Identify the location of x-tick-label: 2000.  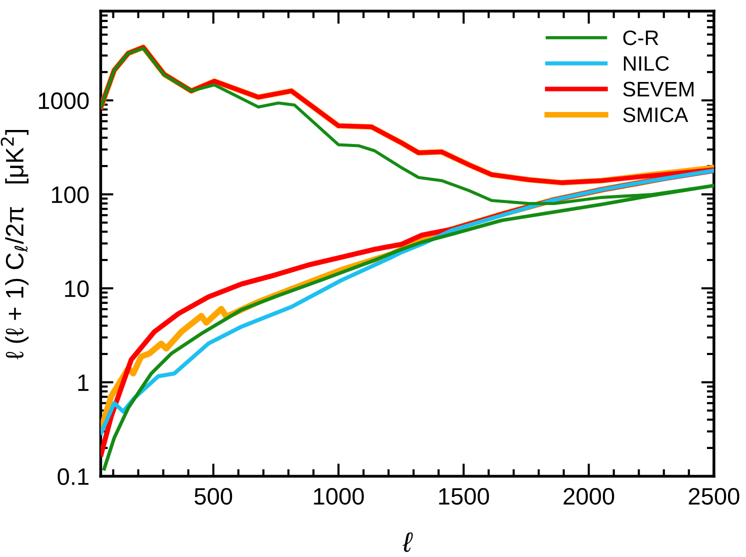
(589, 496).